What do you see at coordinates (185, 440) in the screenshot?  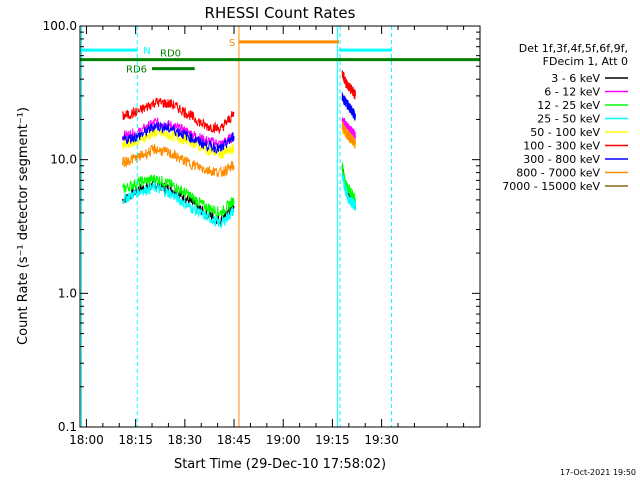 I see `x-tick-label-2: 18:30` at bounding box center [185, 440].